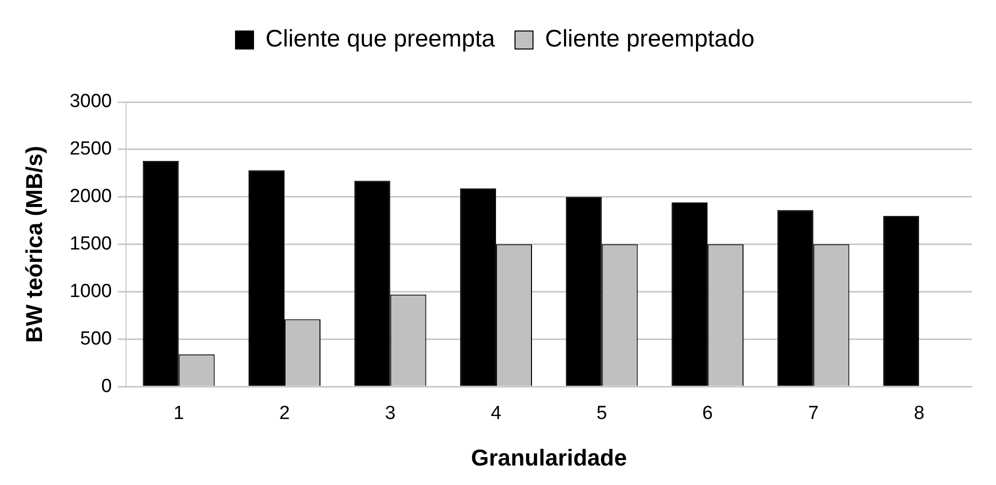 This screenshot has height=485, width=996. I want to click on x-tick-label: 2, so click(284, 413).